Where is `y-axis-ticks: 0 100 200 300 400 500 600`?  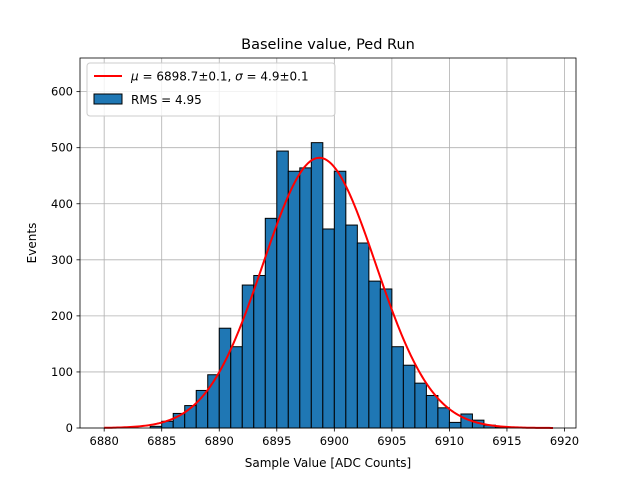
y-axis-ticks: 0 100 200 300 400 500 600 is located at coordinates (65, 260).